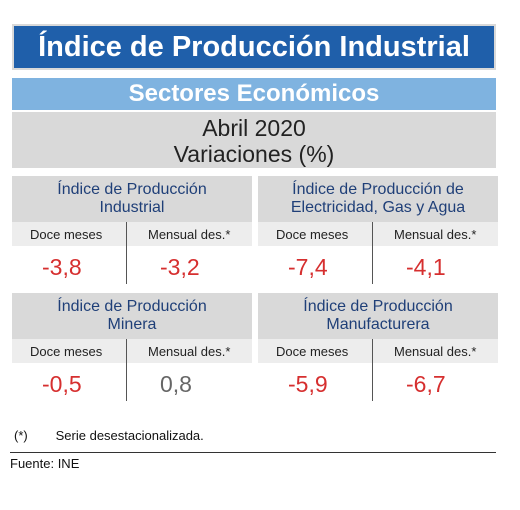 The image size is (520, 510). What do you see at coordinates (378, 266) in the screenshot?
I see `values-row: -7,4 -4,1` at bounding box center [378, 266].